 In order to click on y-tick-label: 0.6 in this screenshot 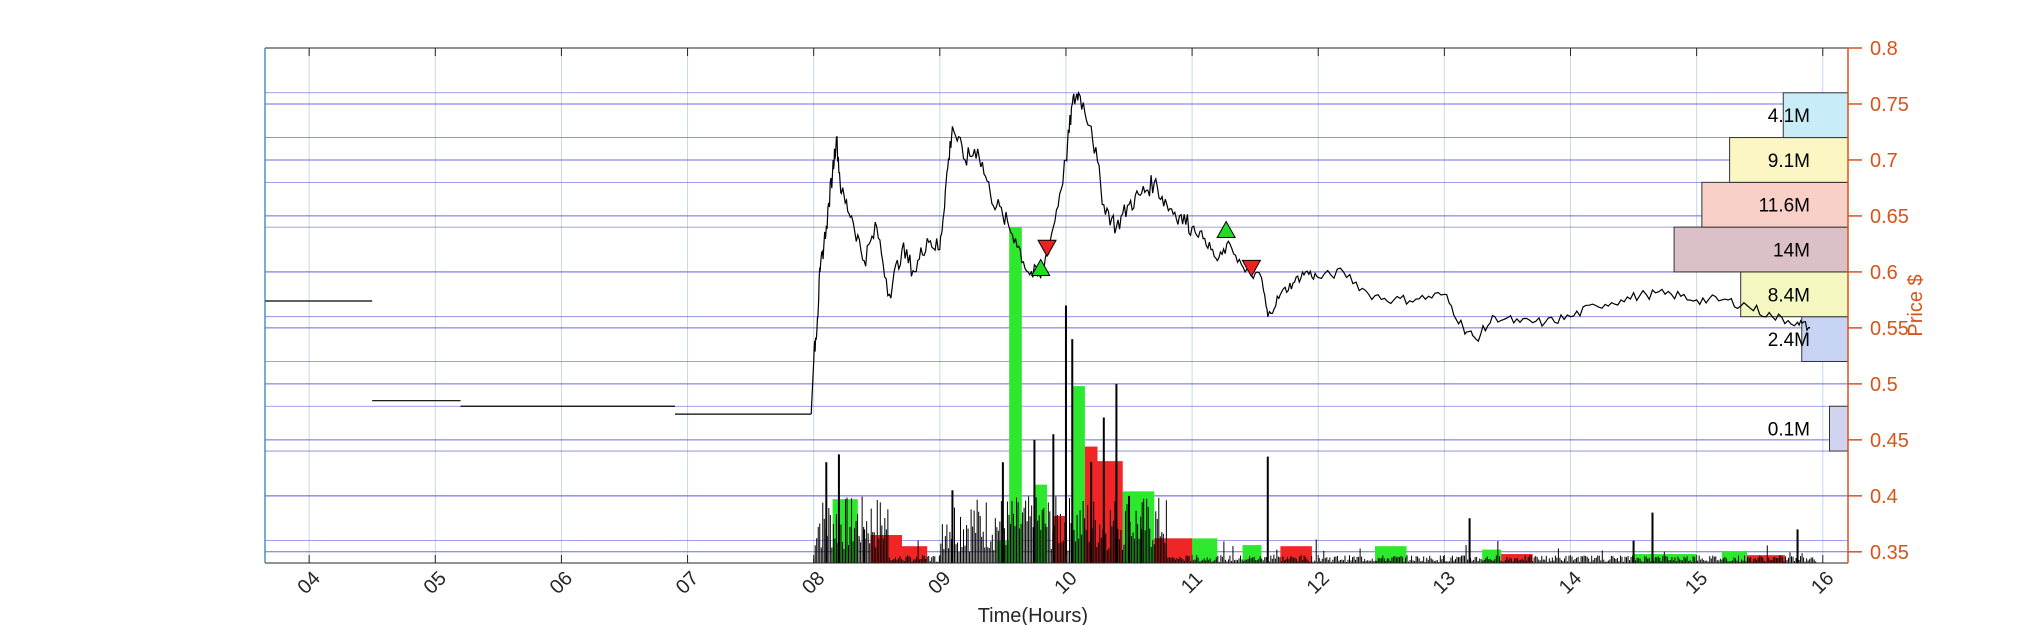, I will do `click(1884, 273)`.